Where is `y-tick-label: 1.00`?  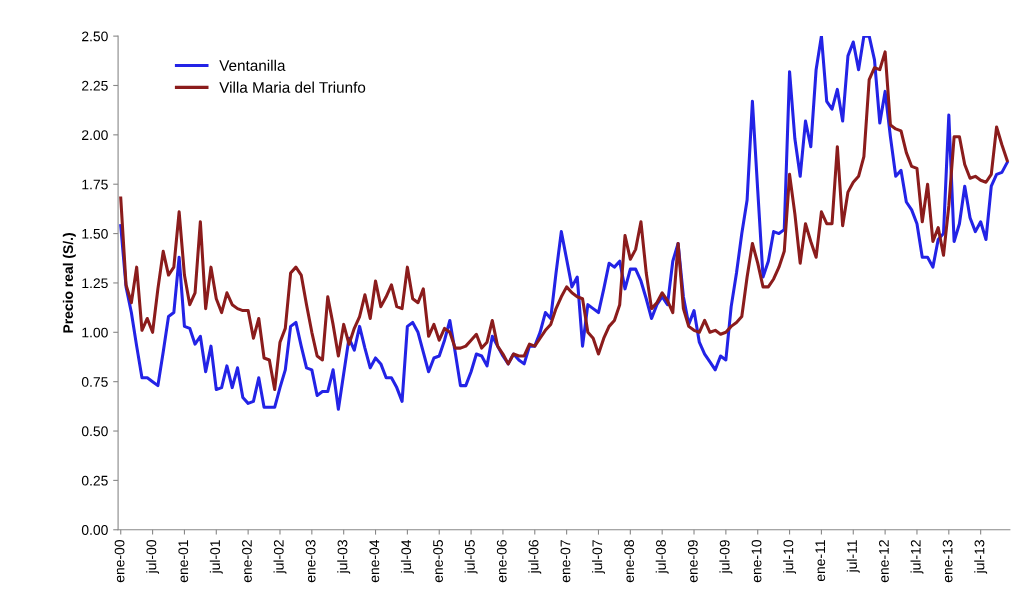
y-tick-label: 1.00 is located at coordinates (95, 332).